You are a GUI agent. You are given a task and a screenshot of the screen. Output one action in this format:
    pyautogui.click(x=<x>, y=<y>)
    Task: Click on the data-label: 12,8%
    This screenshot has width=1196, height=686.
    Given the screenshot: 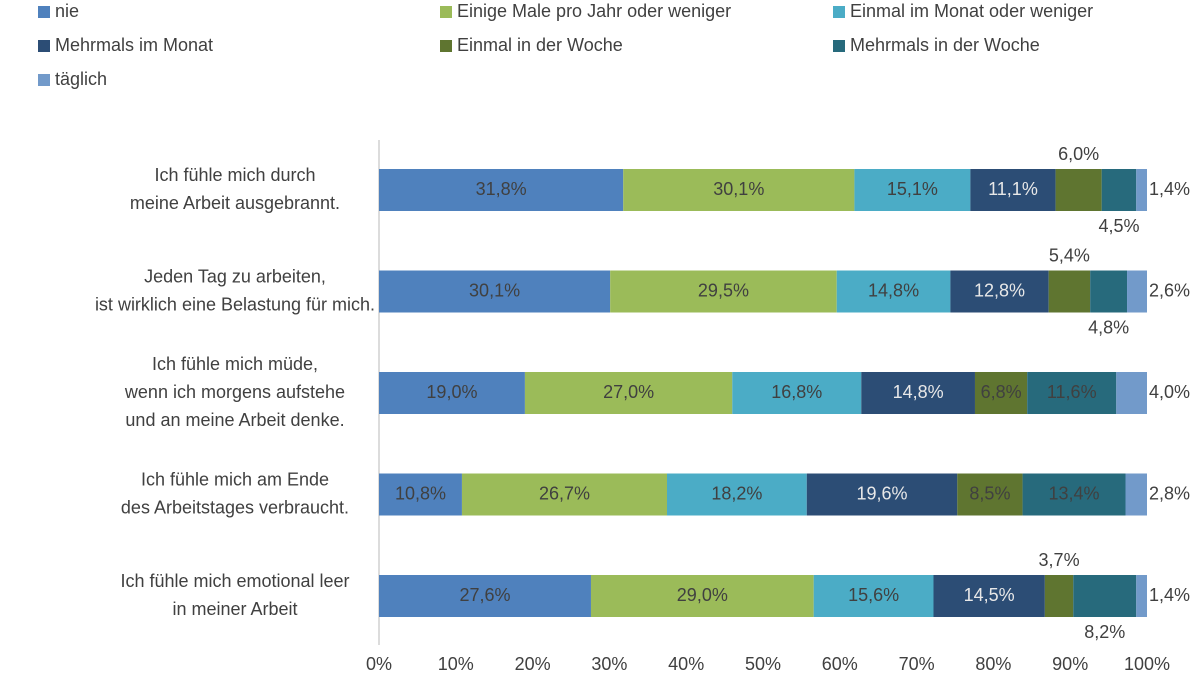 What is the action you would take?
    pyautogui.click(x=999, y=290)
    